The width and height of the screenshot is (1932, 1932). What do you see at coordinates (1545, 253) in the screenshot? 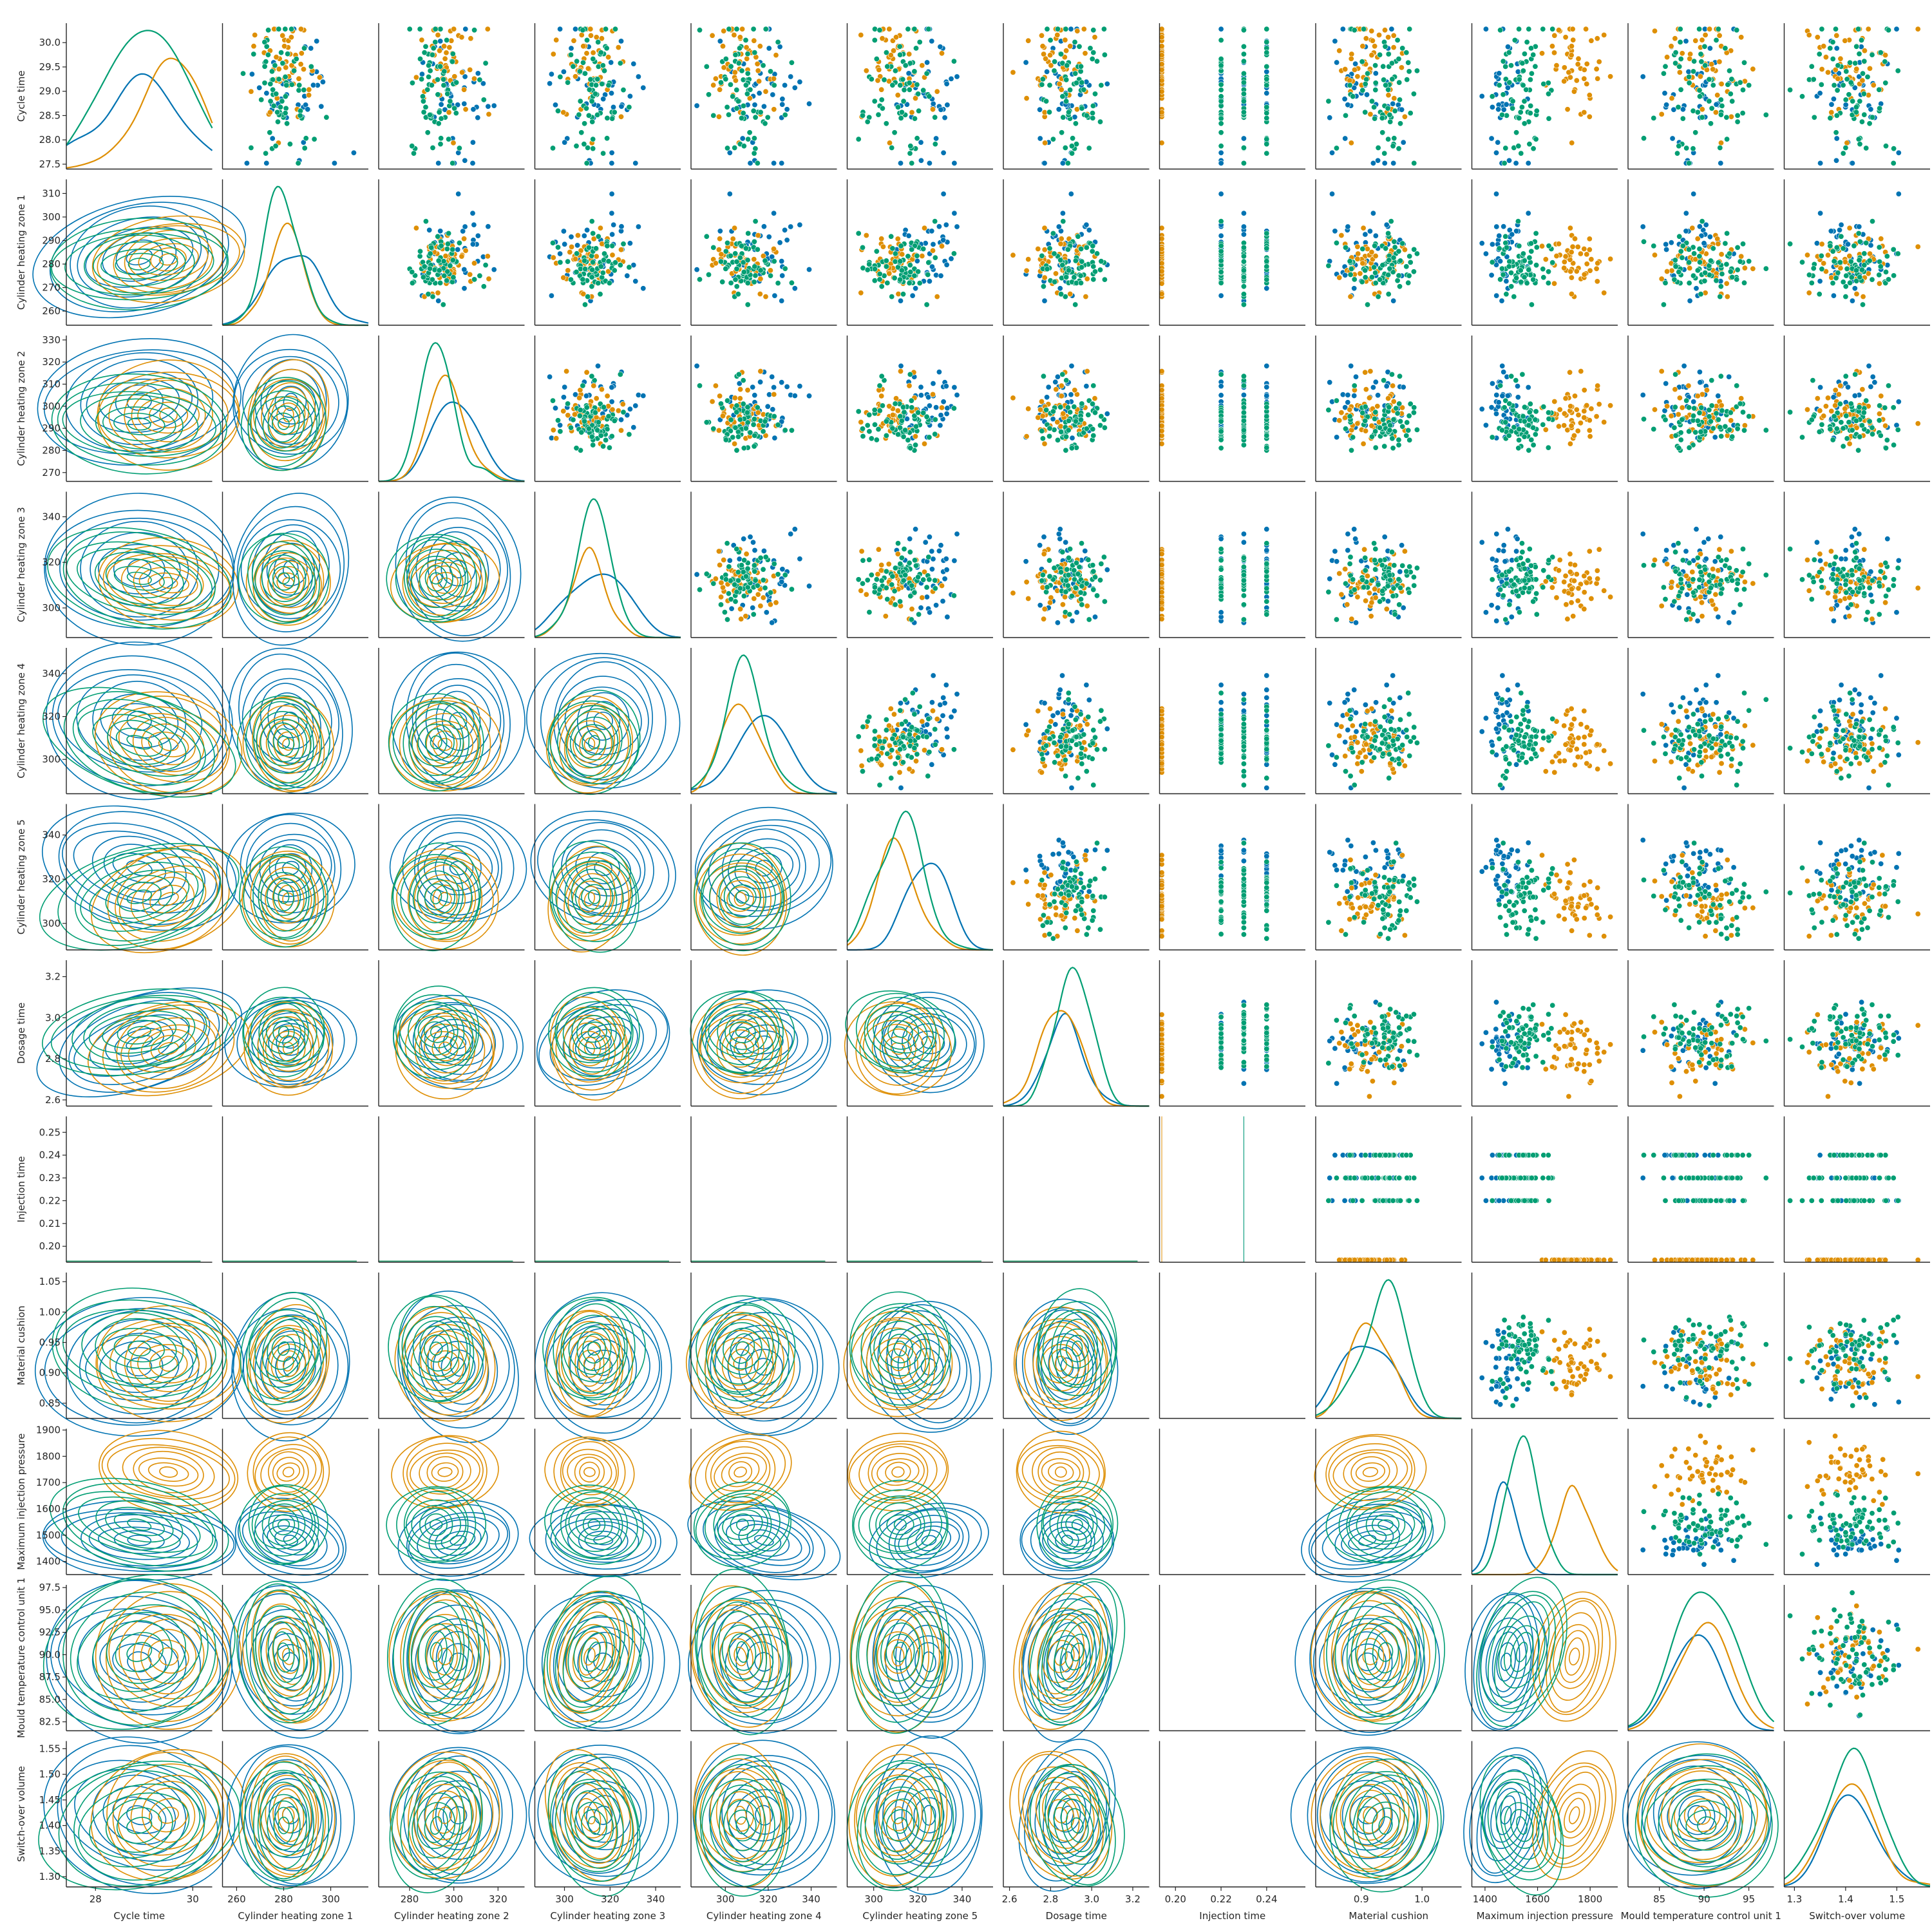
I see `panel-r1-c9` at bounding box center [1545, 253].